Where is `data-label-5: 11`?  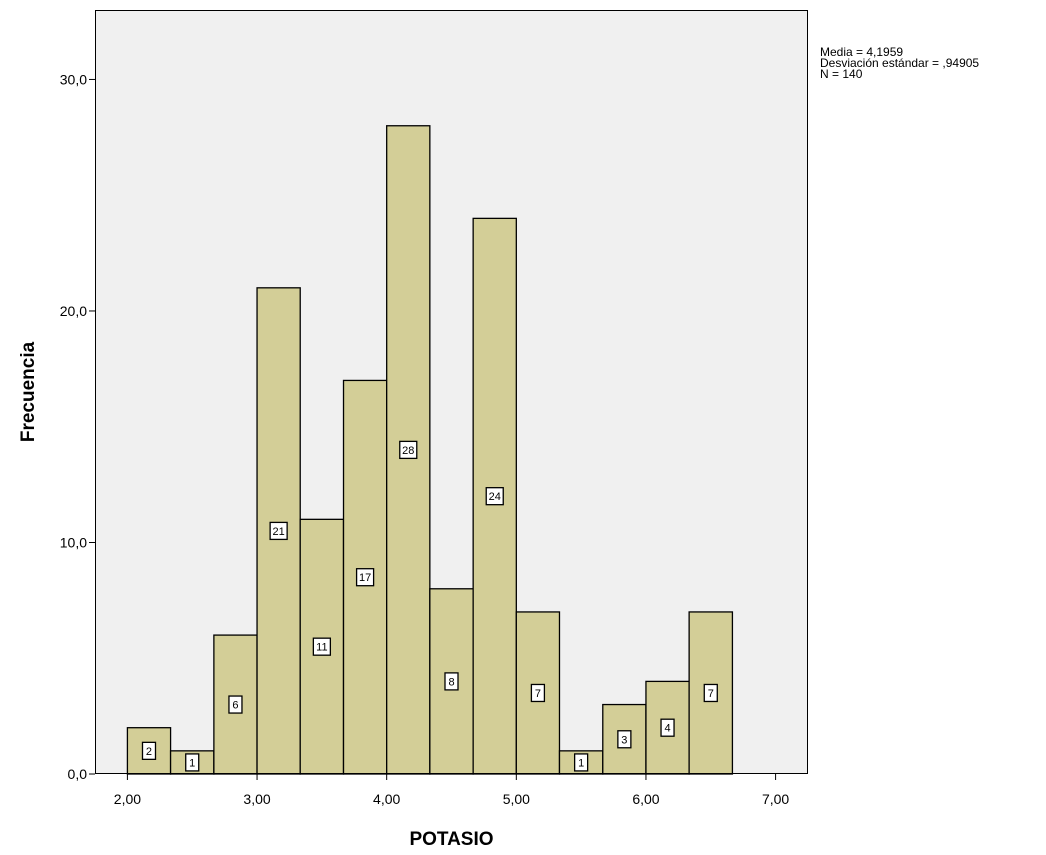 data-label-5: 11 is located at coordinates (321, 648).